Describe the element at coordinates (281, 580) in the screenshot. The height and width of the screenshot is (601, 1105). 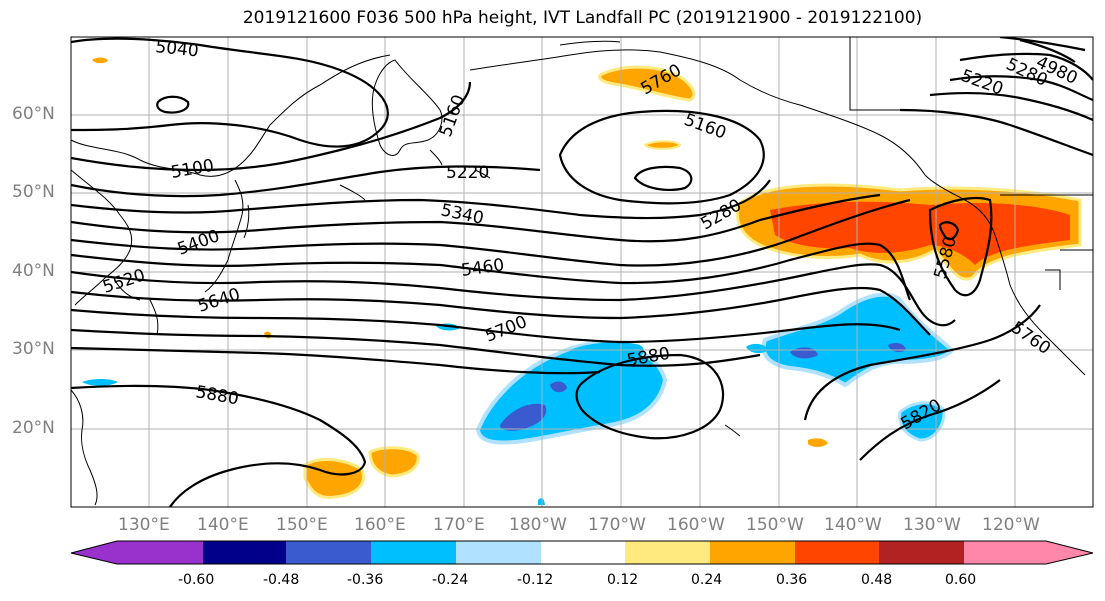
I see `colorbar-tick-label: -0.48` at that location.